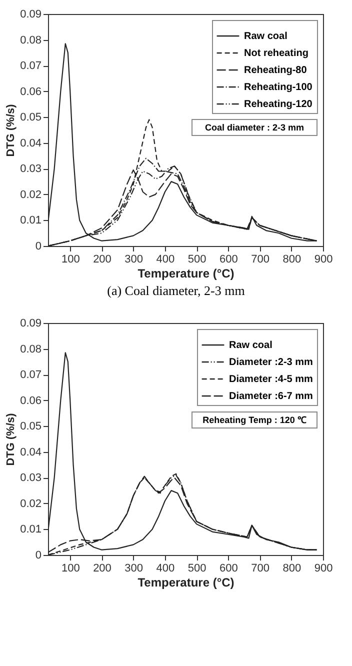 The image size is (352, 666). Describe the element at coordinates (254, 127) in the screenshot. I see `annotation: Coal diameter : 2-3 mm` at that location.